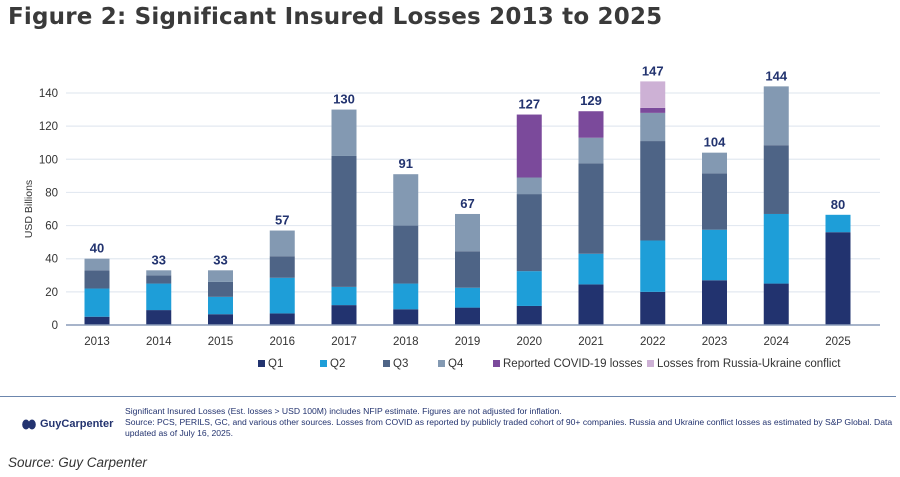 The height and width of the screenshot is (477, 900). I want to click on x-tick-label: 2016, so click(282, 342).